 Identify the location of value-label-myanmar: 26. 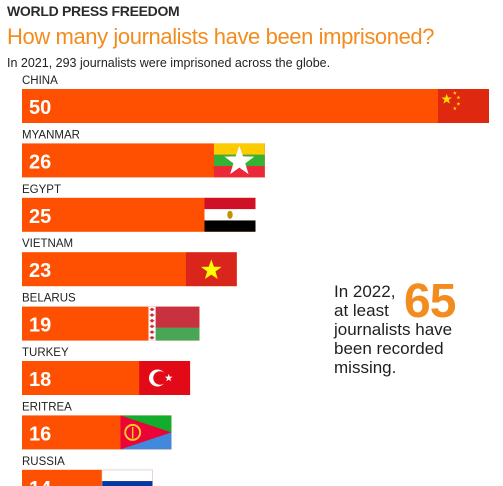
(40, 162).